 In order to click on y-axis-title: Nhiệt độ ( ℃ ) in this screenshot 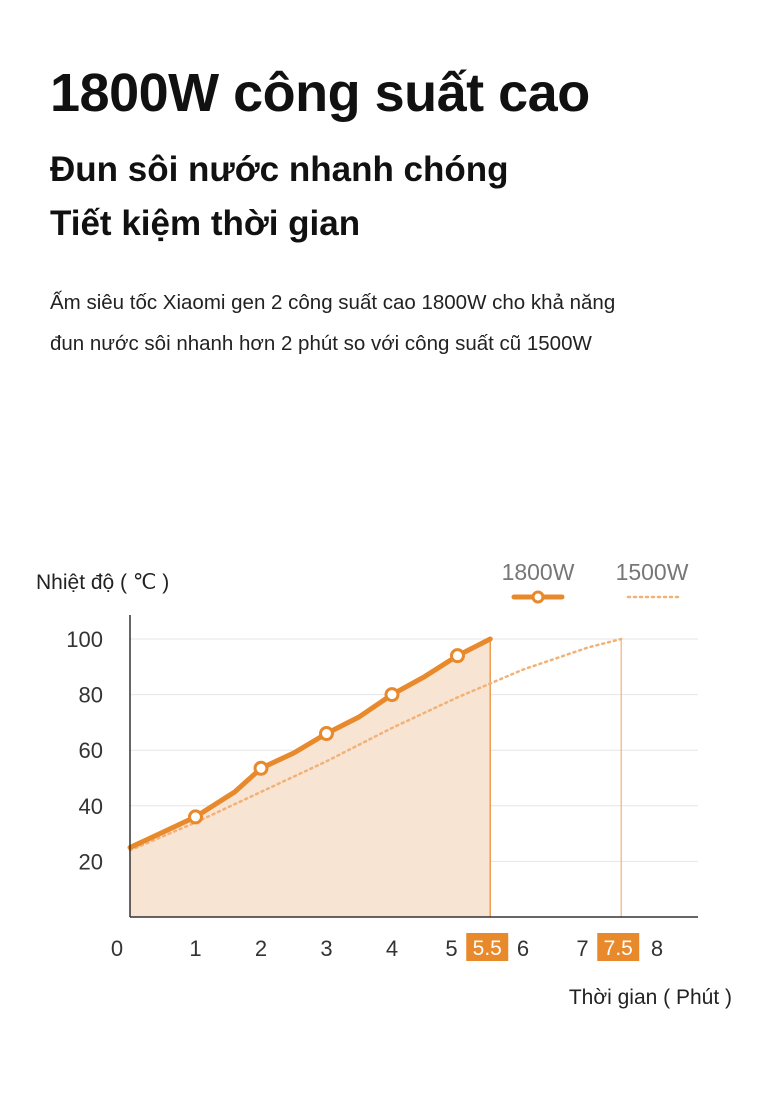, I will do `click(102, 582)`.